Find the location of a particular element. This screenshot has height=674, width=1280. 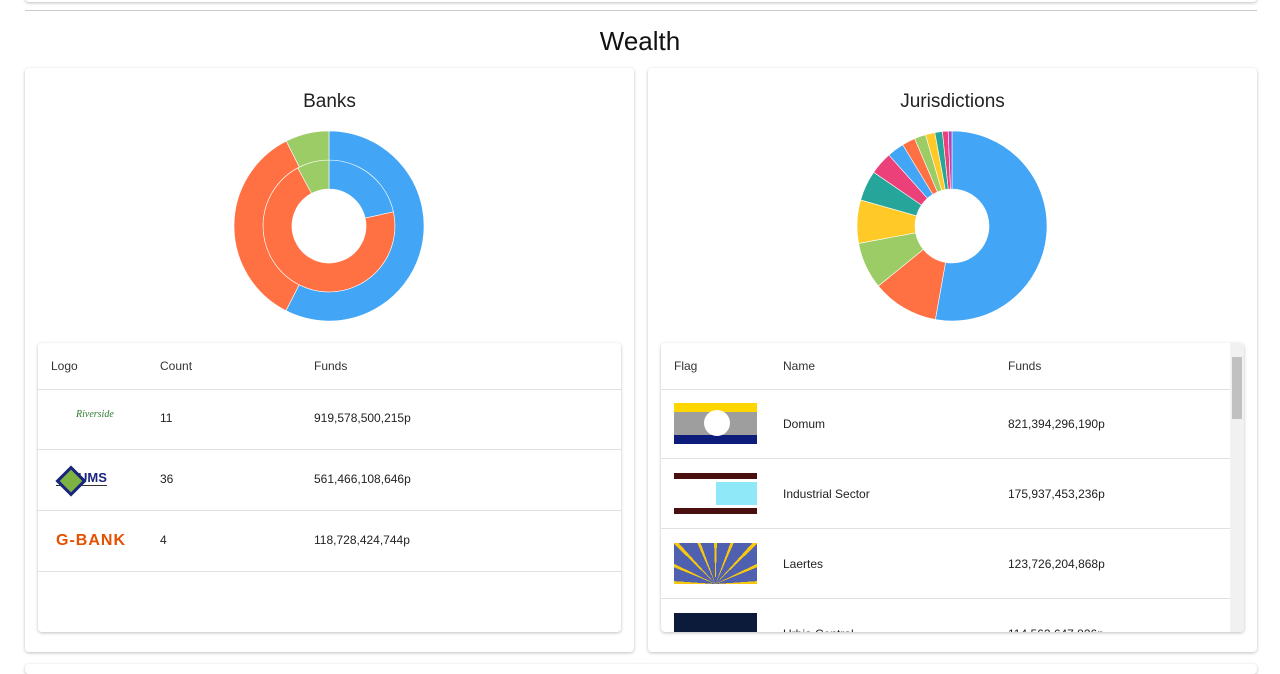

count-cell: 11 is located at coordinates (166, 418).